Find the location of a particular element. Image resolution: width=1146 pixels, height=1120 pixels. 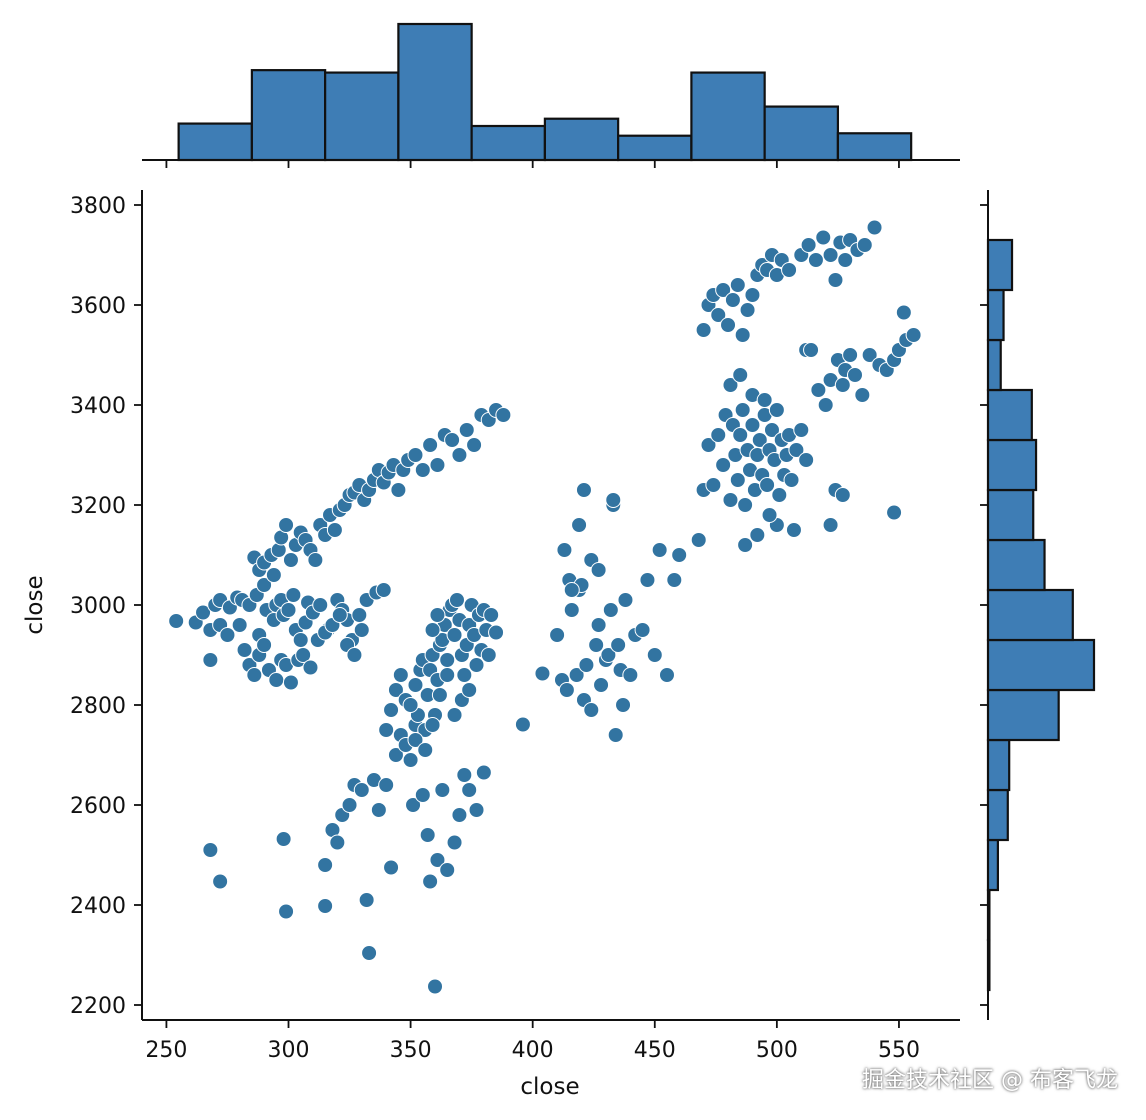

y-tick-label: 3400 is located at coordinates (98, 406).